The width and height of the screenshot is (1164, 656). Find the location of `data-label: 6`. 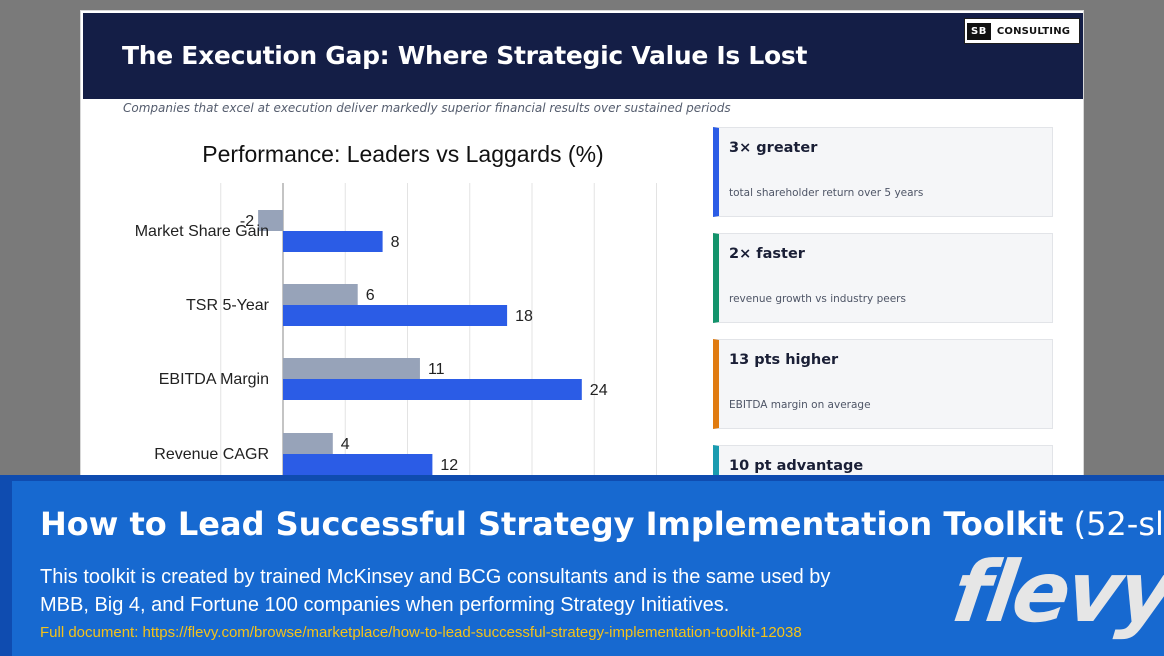

data-label: 6 is located at coordinates (370, 295).